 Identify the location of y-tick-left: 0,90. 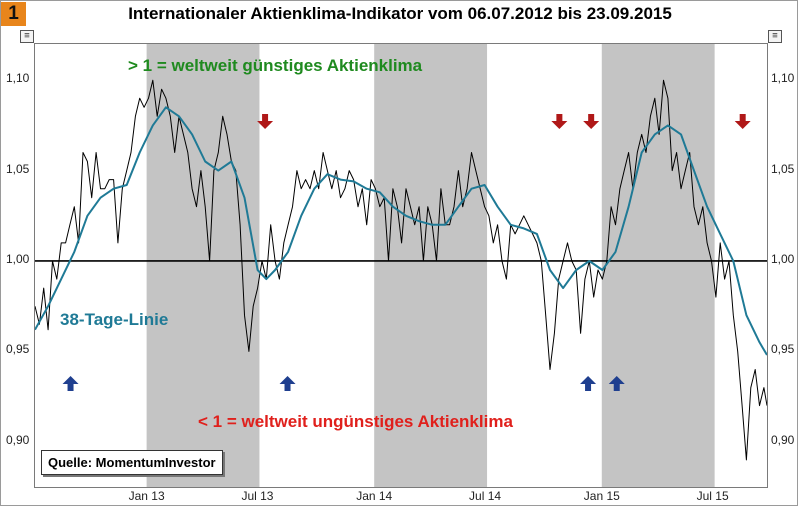
(18, 439).